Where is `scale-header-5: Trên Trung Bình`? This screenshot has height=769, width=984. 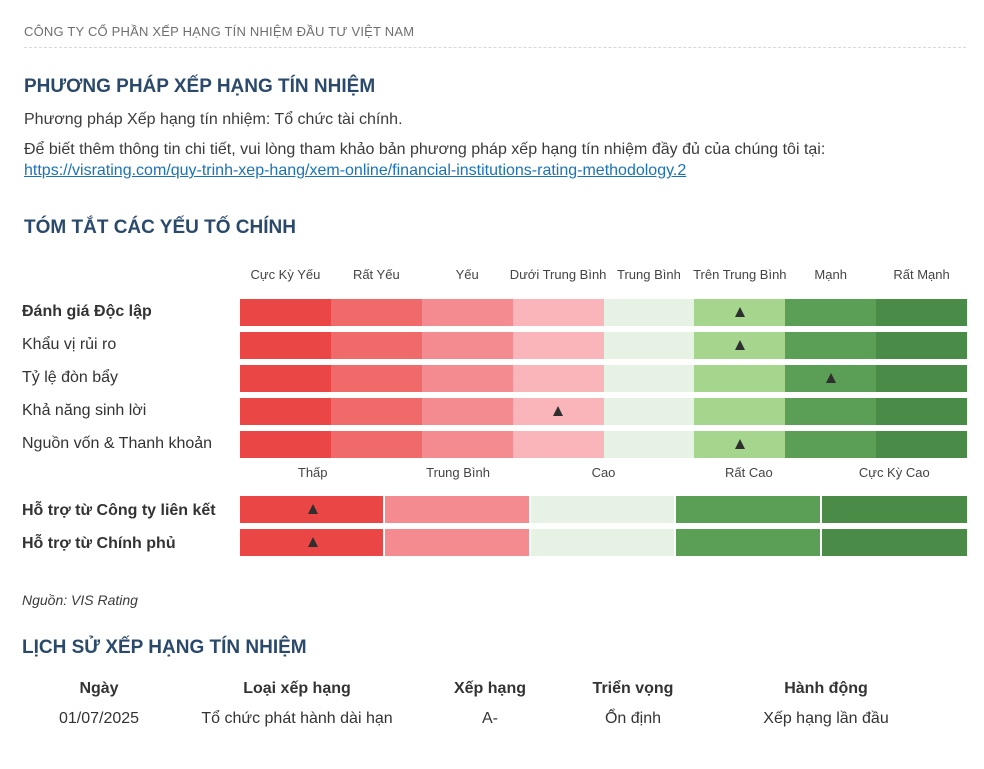
scale-header-5: Trên Trung Bình is located at coordinates (740, 274).